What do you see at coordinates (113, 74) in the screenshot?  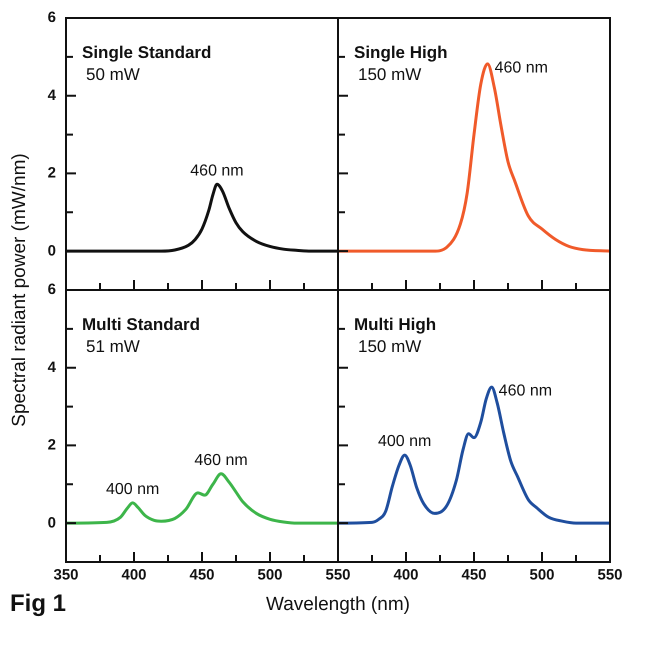 I see `text: 50 mW` at bounding box center [113, 74].